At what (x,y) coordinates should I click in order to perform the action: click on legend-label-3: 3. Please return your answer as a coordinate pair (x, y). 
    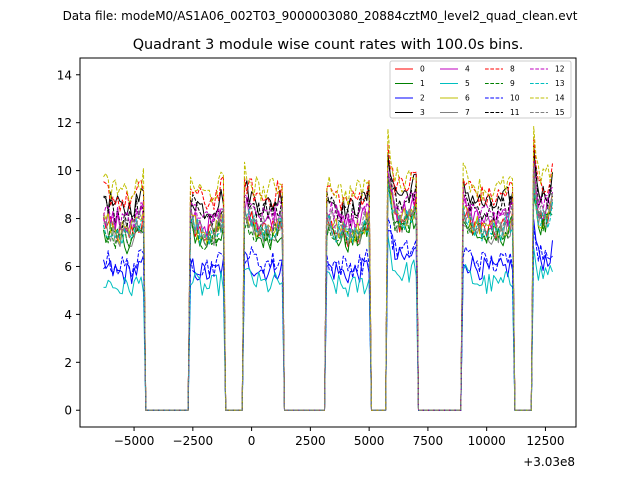
    Looking at the image, I should click on (422, 112).